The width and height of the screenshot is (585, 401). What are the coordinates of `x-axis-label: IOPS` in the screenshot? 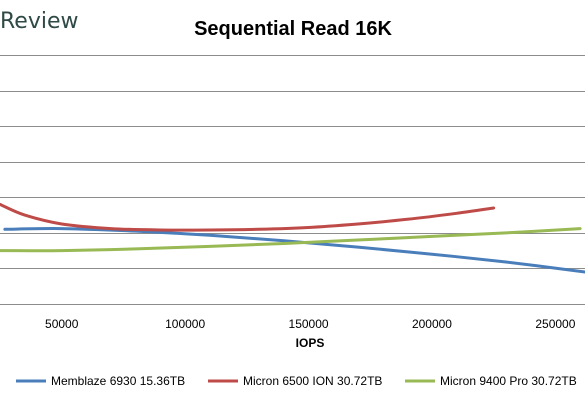 It's located at (310, 343).